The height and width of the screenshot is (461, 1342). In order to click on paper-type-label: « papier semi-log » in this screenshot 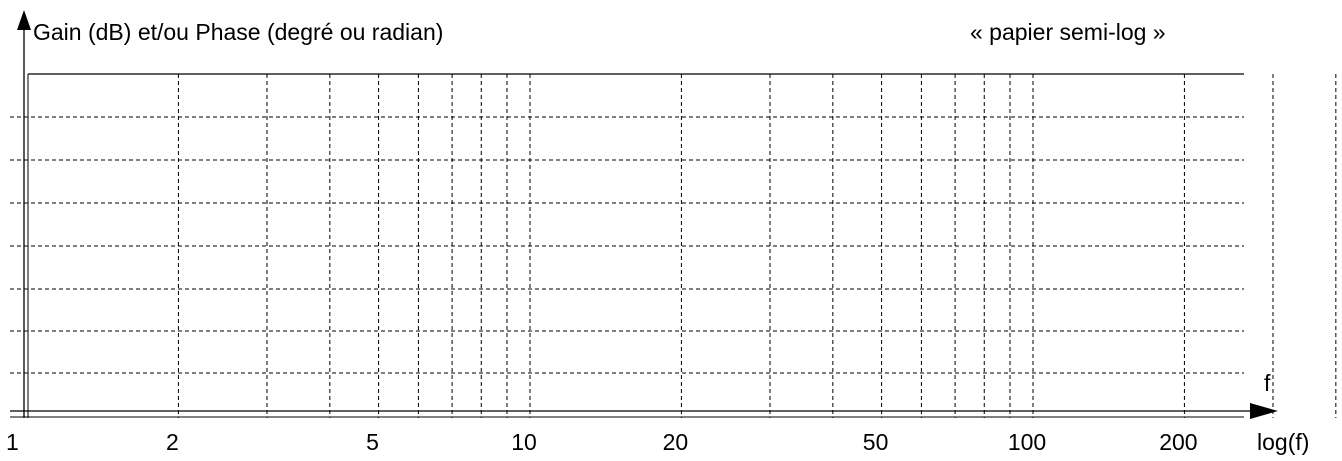, I will do `click(1068, 32)`.